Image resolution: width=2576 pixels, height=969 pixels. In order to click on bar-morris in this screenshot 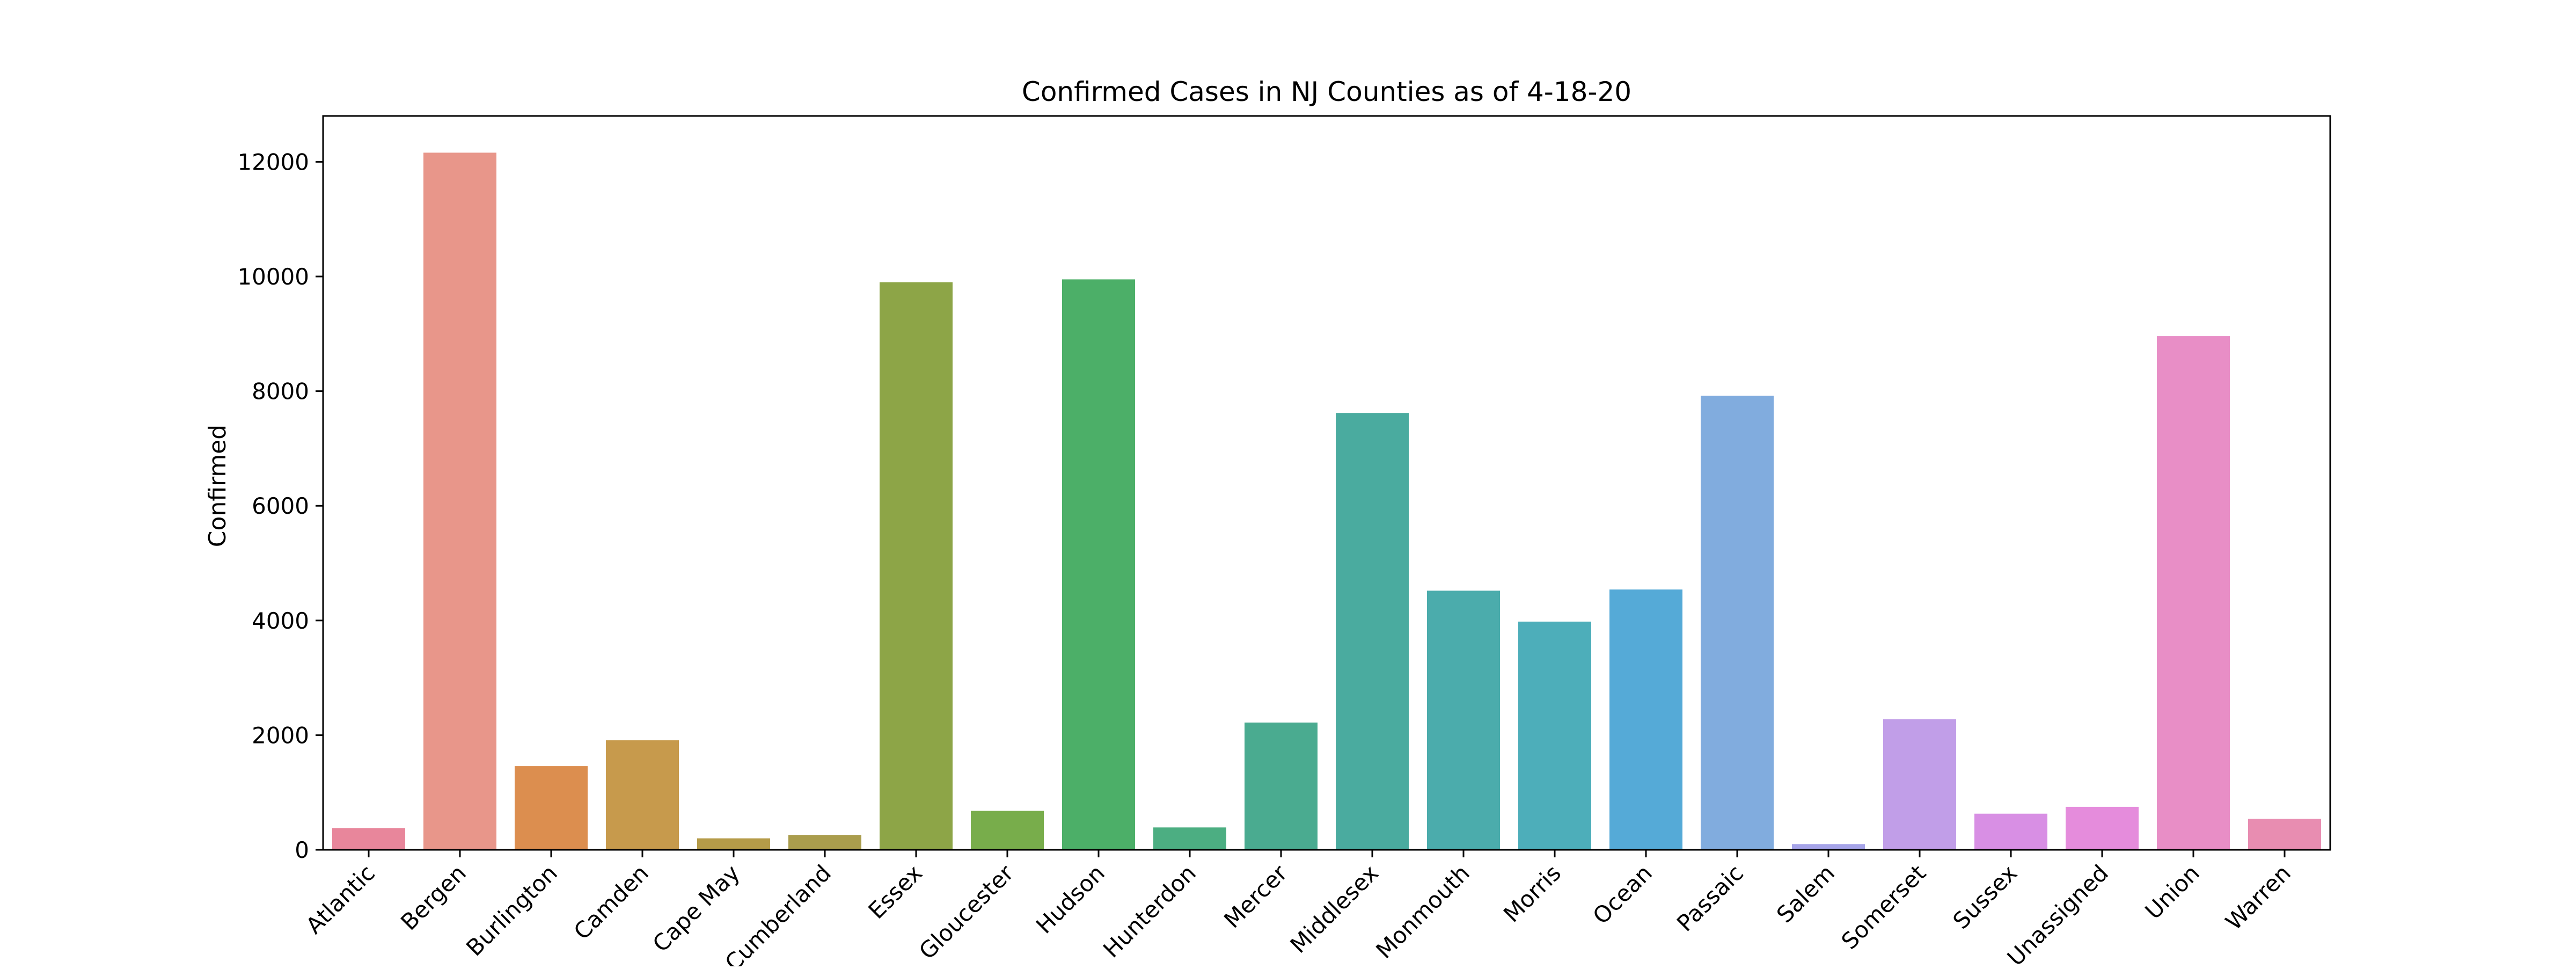, I will do `click(1554, 735)`.